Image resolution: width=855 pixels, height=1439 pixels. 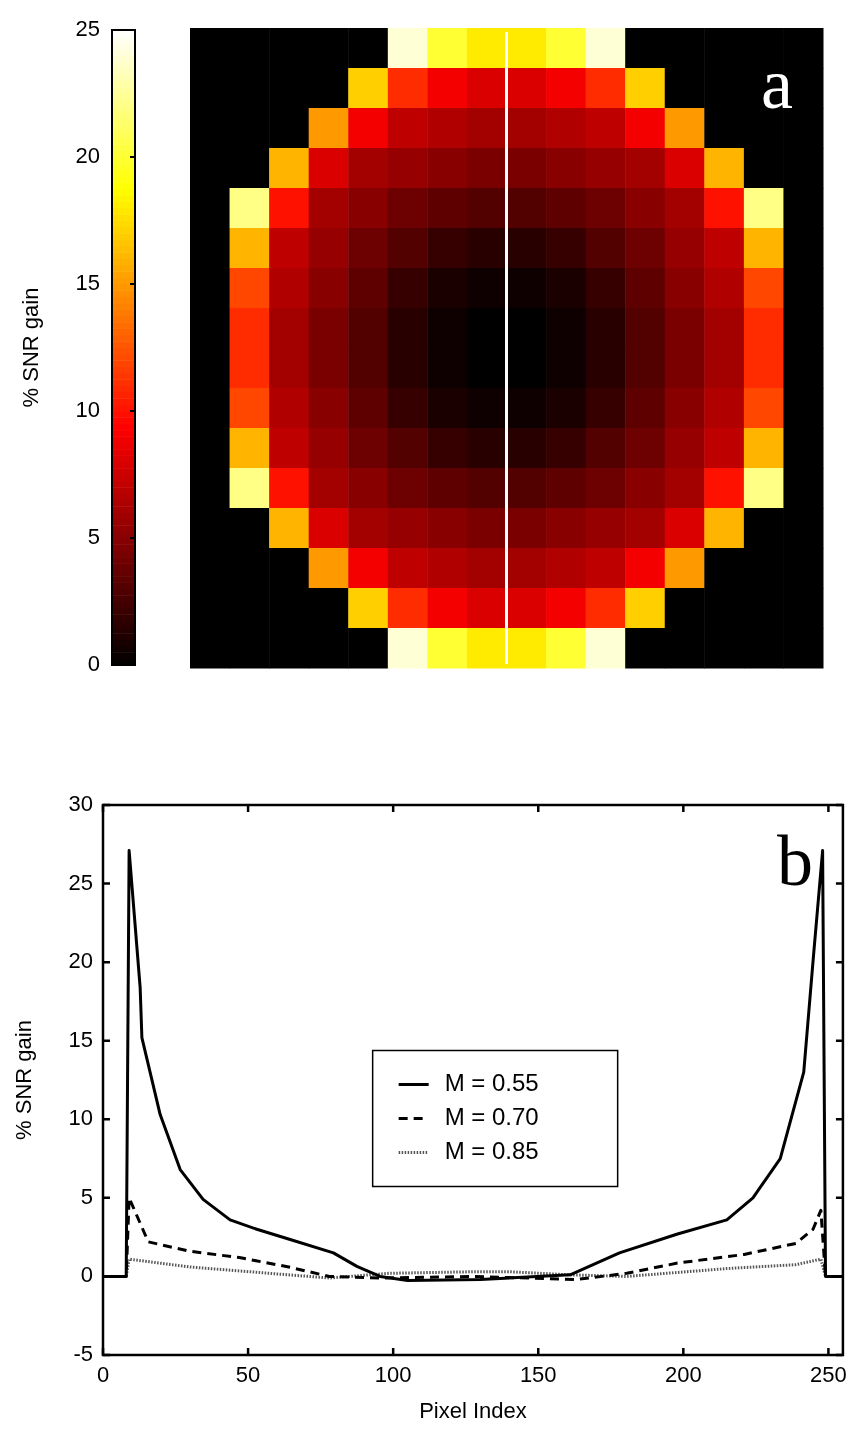 I want to click on y-tick-label: 0, so click(x=86, y=1275).